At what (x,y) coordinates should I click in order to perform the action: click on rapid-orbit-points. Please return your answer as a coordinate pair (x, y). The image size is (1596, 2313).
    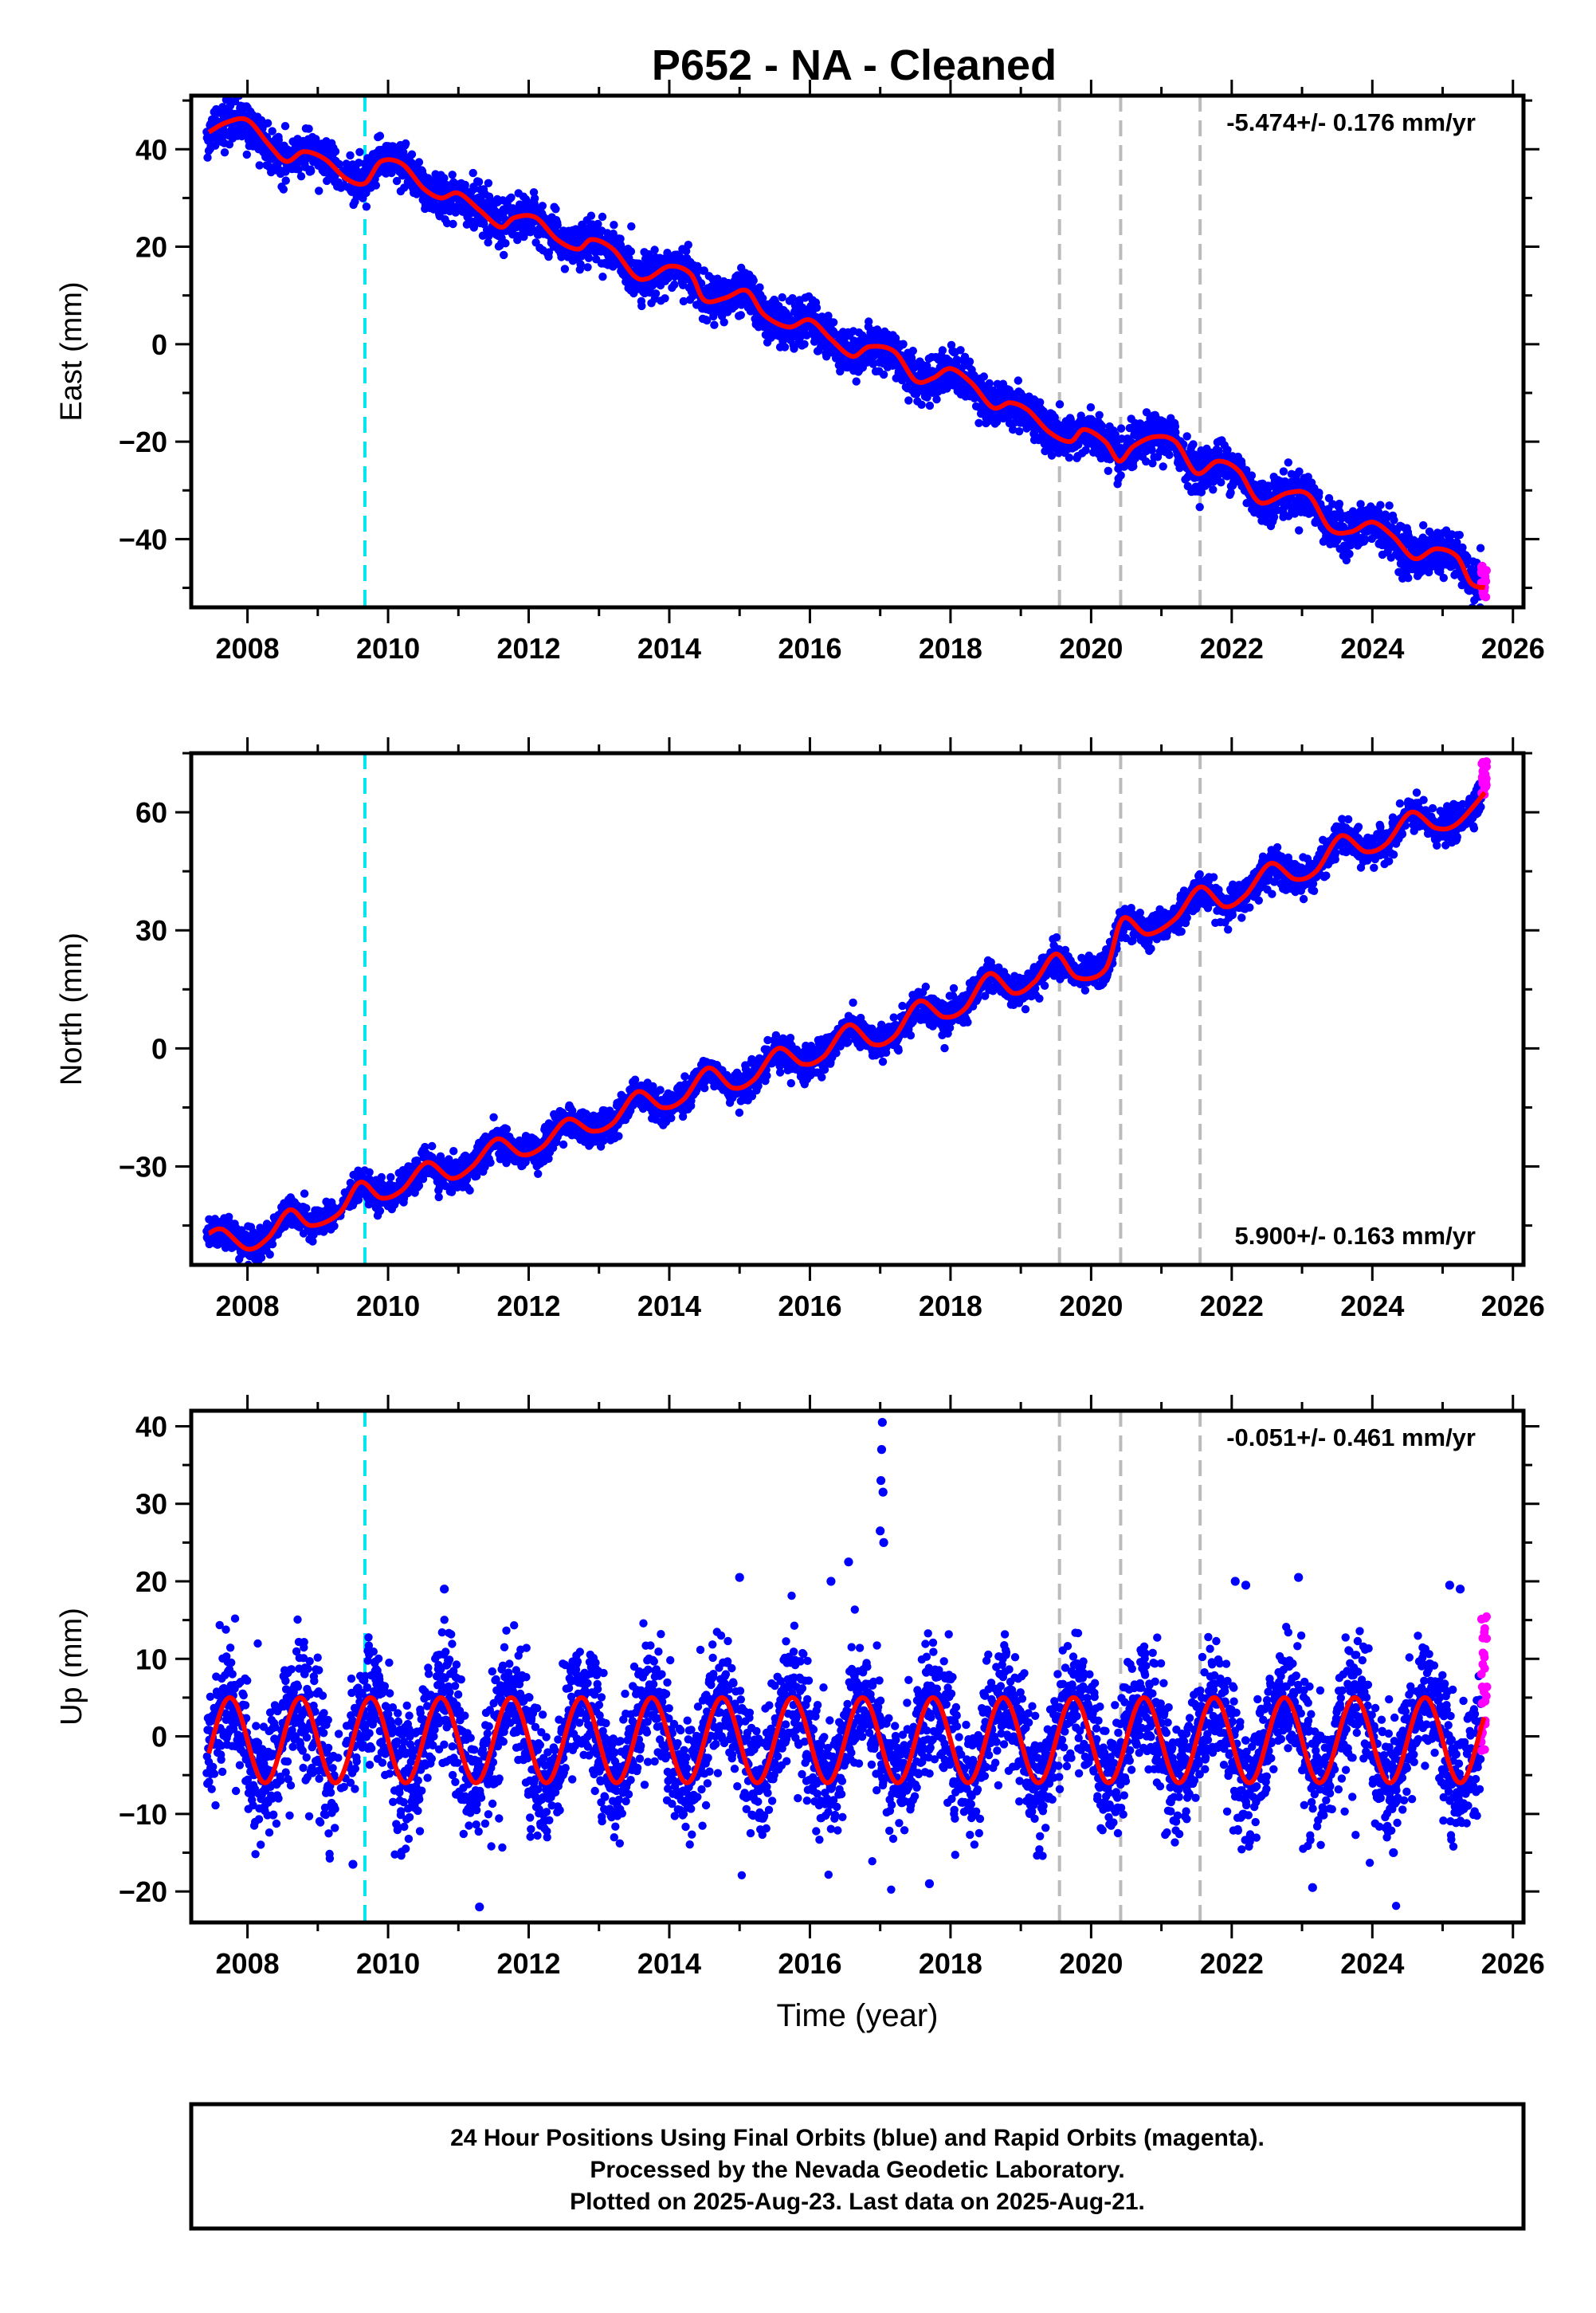
    Looking at the image, I should click on (1484, 581).